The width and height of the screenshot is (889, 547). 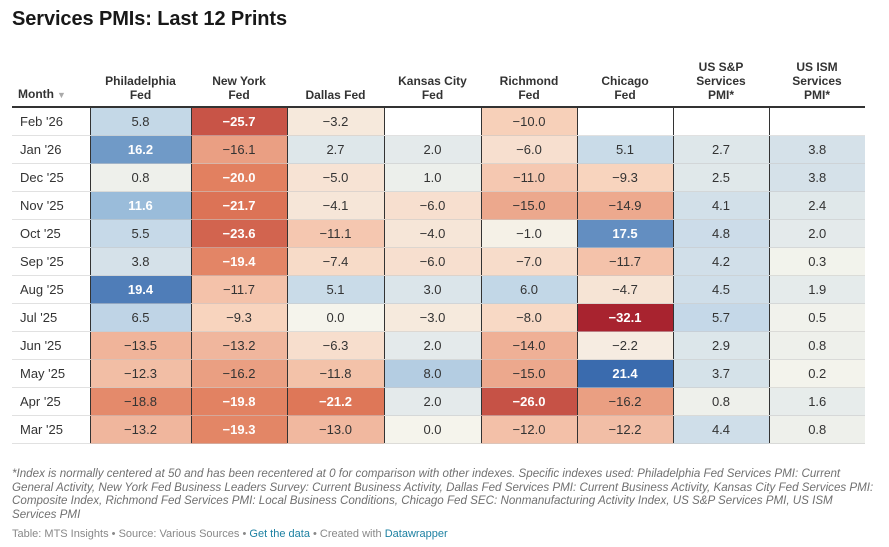 I want to click on value-cell: −26.0, so click(x=528, y=401).